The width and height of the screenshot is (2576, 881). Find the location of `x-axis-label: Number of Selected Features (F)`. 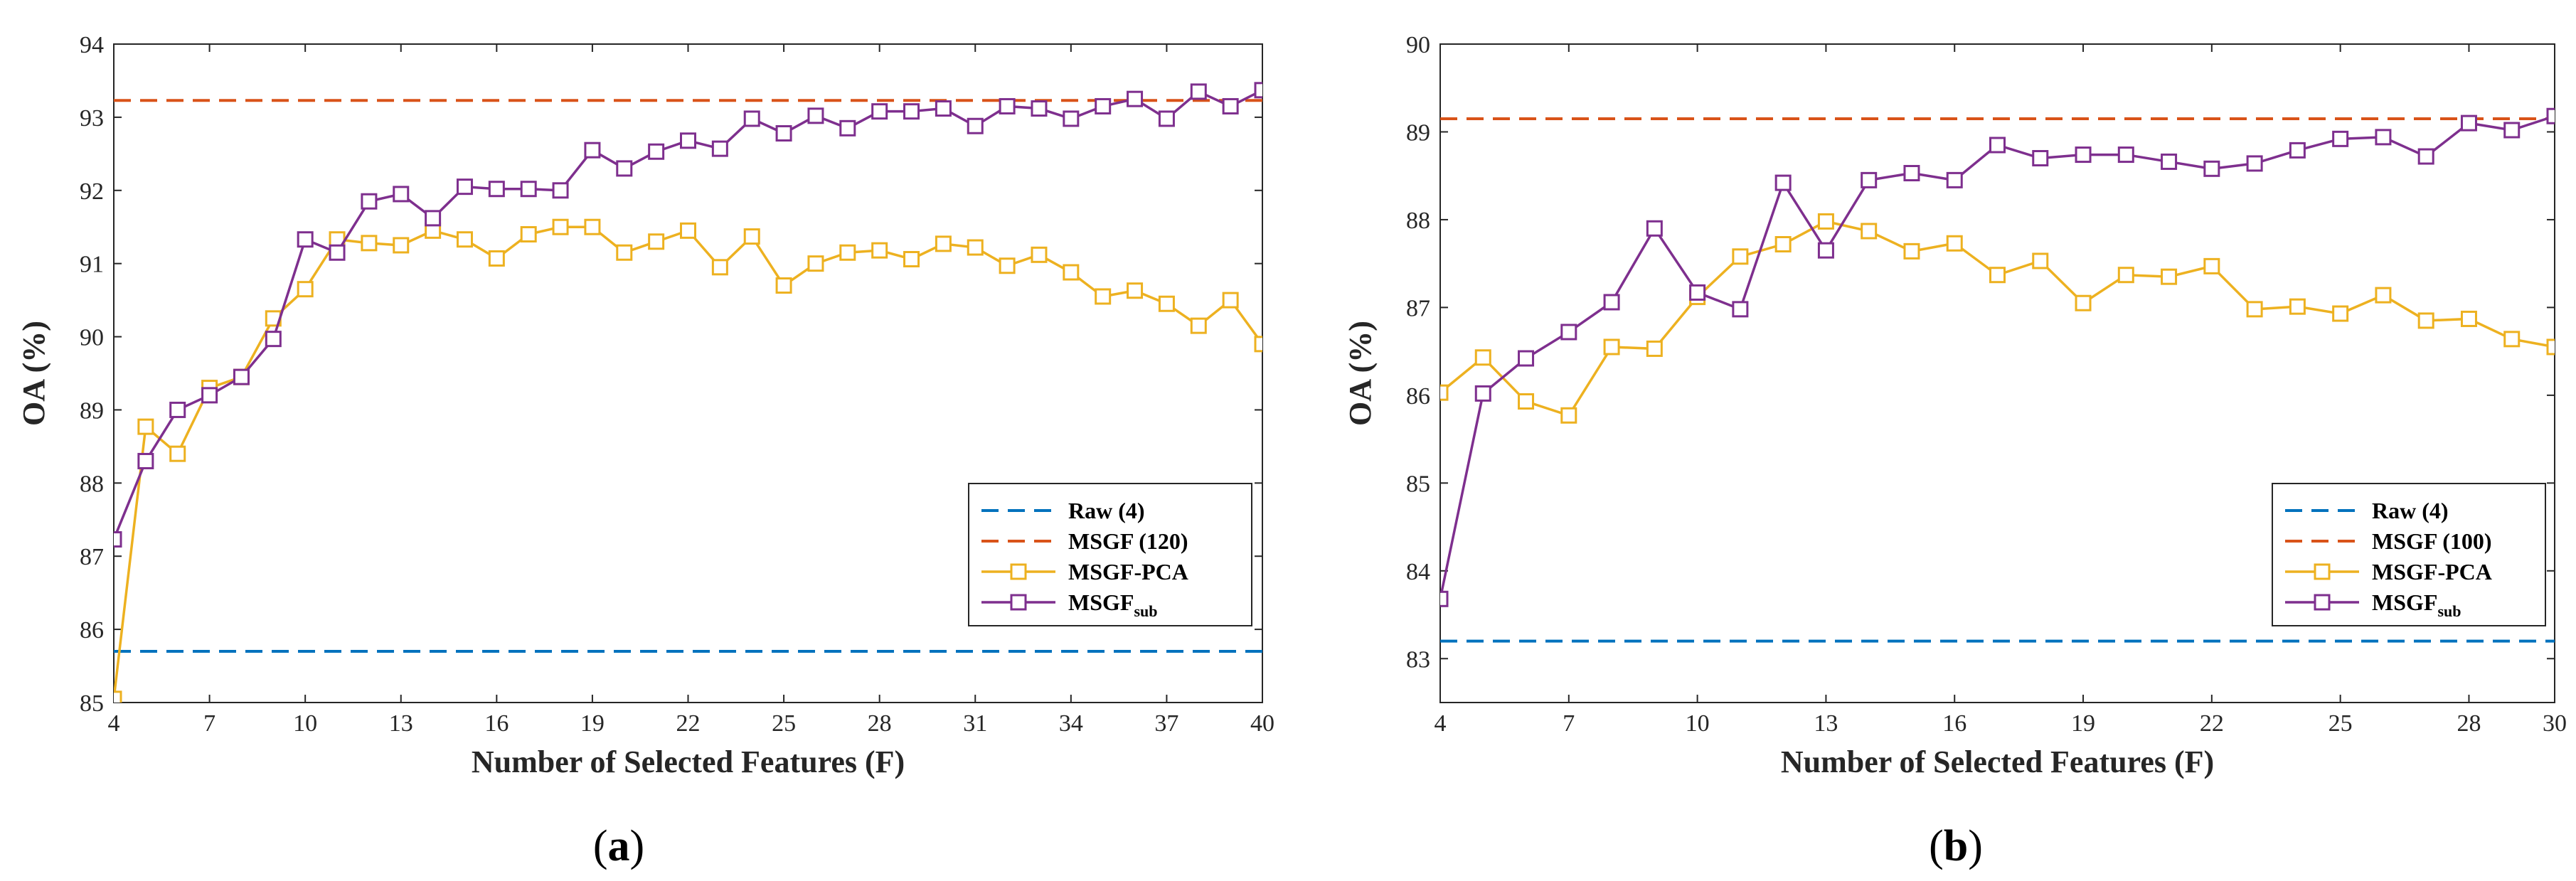

x-axis-label: Number of Selected Features (F) is located at coordinates (1997, 761).